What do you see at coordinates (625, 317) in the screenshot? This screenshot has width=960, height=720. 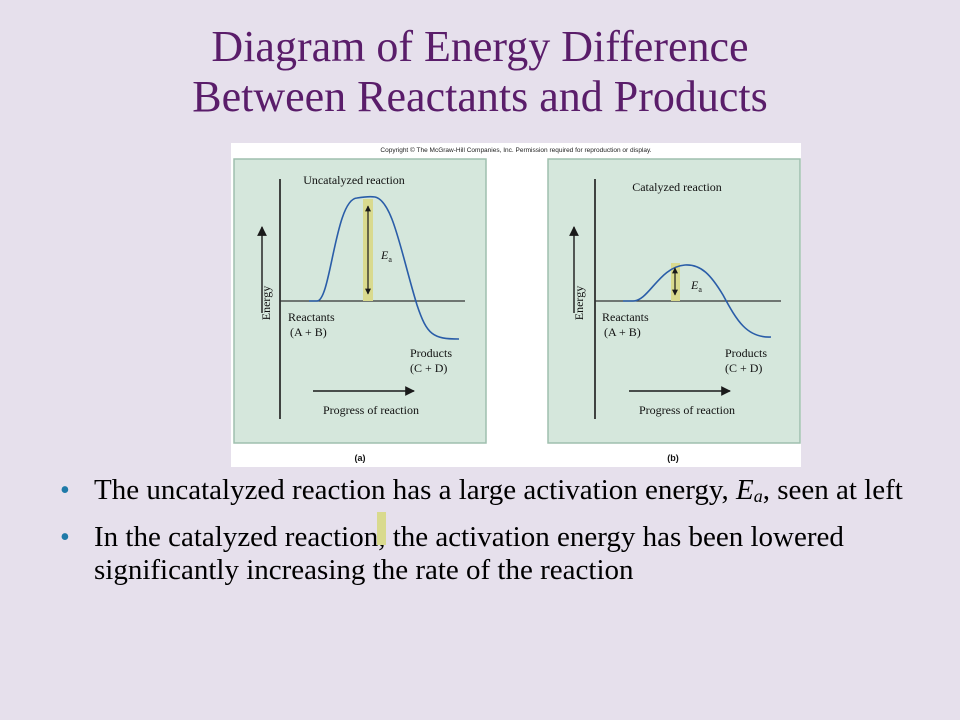 I see `panel-b-reactants-label: Reactants` at bounding box center [625, 317].